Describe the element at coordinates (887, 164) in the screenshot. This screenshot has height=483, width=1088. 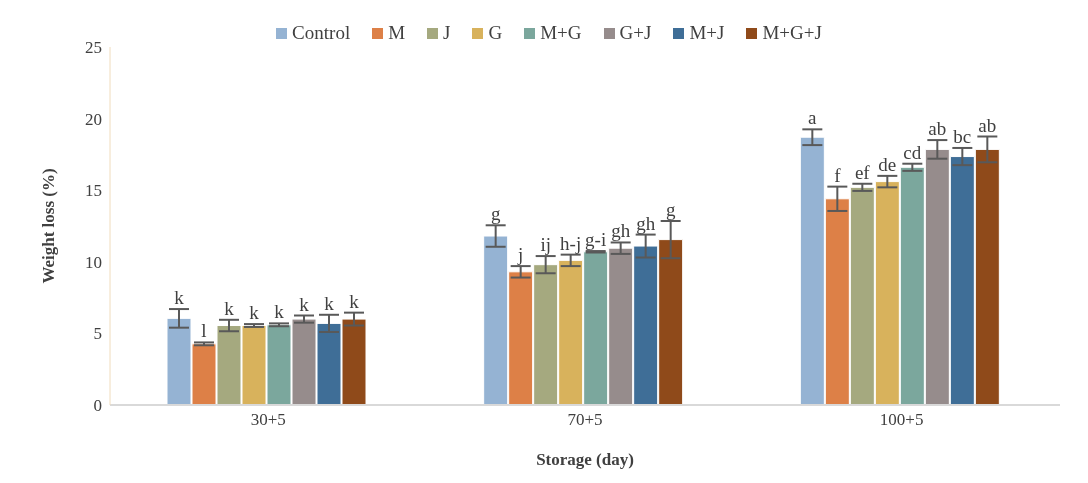
I see `data-label: de` at that location.